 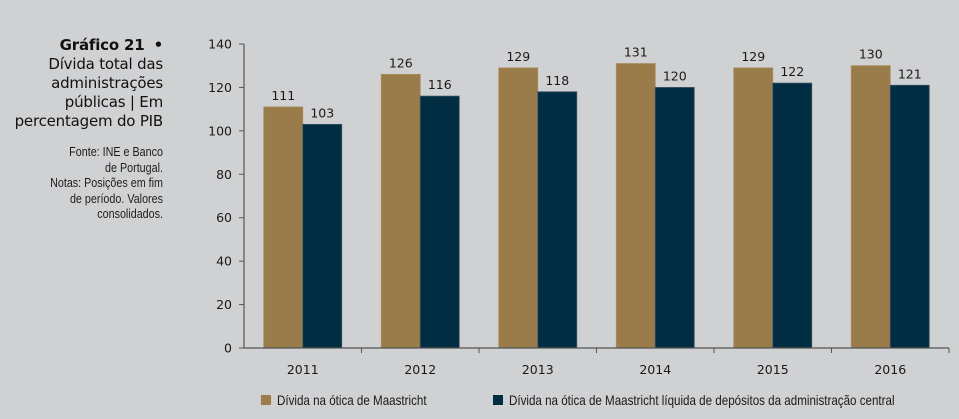 What do you see at coordinates (224, 174) in the screenshot?
I see `y-tick-label-80: 80` at bounding box center [224, 174].